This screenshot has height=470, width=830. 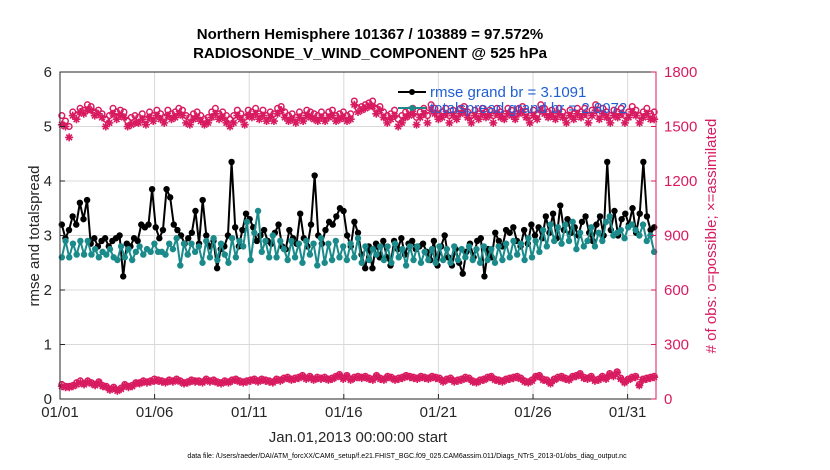 What do you see at coordinates (628, 412) in the screenshot?
I see `x-tick-label: 01/31` at bounding box center [628, 412].